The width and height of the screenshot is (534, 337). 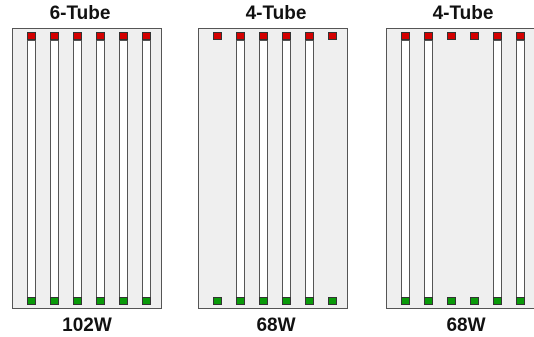 I want to click on fixture-title: 6-Tube, so click(x=80, y=14).